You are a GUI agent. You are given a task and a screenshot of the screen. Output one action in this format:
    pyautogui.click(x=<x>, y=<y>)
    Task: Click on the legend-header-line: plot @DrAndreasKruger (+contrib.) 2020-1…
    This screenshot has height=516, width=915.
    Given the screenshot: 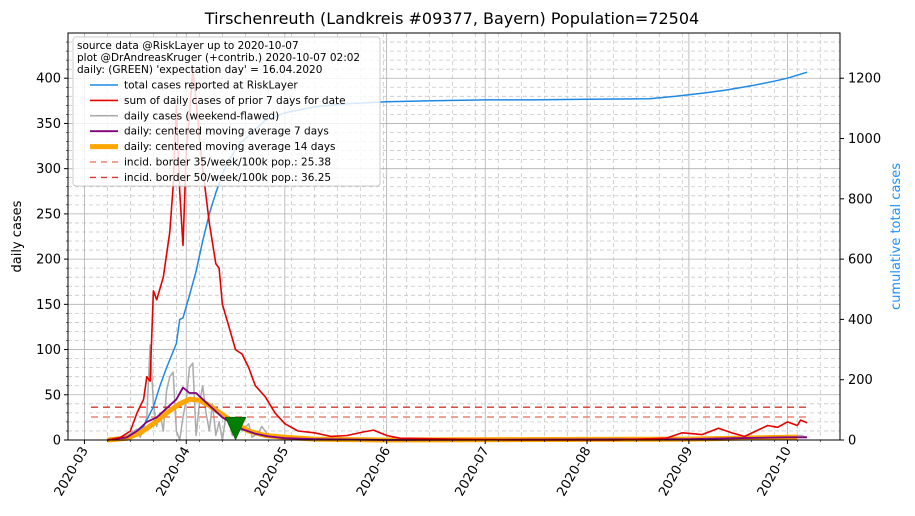 What is the action you would take?
    pyautogui.click(x=218, y=58)
    